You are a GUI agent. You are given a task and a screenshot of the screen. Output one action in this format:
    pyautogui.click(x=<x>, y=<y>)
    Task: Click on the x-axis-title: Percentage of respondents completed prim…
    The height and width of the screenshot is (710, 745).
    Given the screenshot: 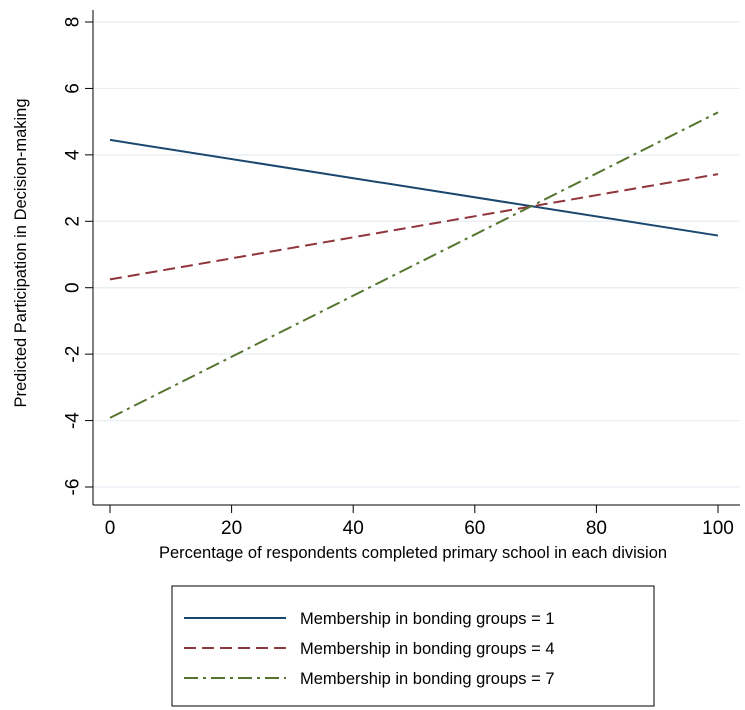 What is the action you would take?
    pyautogui.click(x=413, y=553)
    